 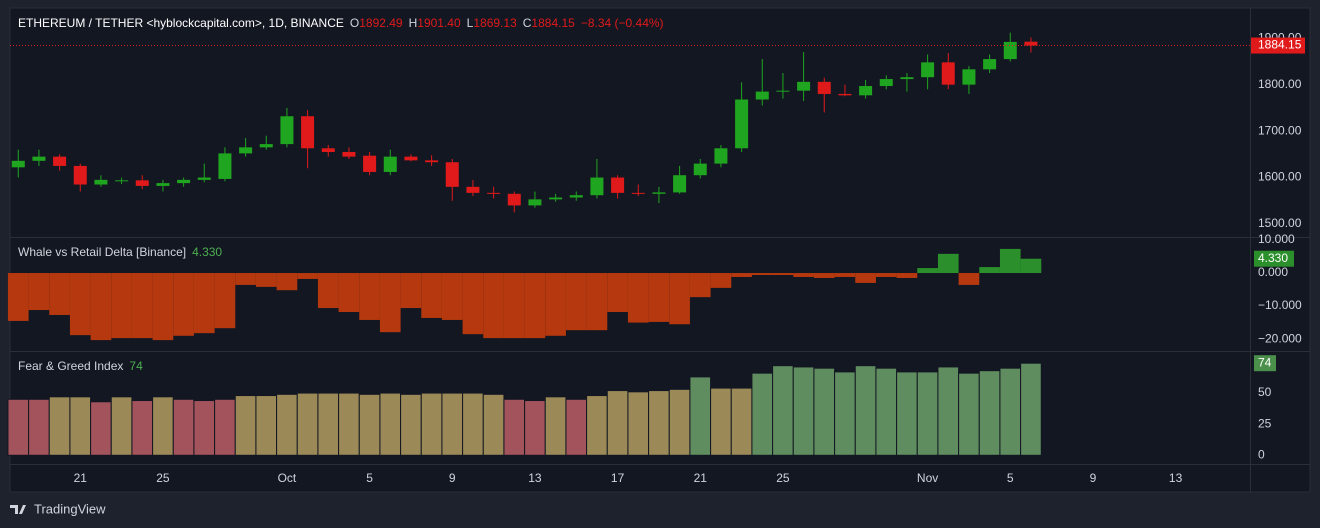 I want to click on x-tick-label: 25, so click(x=163, y=478).